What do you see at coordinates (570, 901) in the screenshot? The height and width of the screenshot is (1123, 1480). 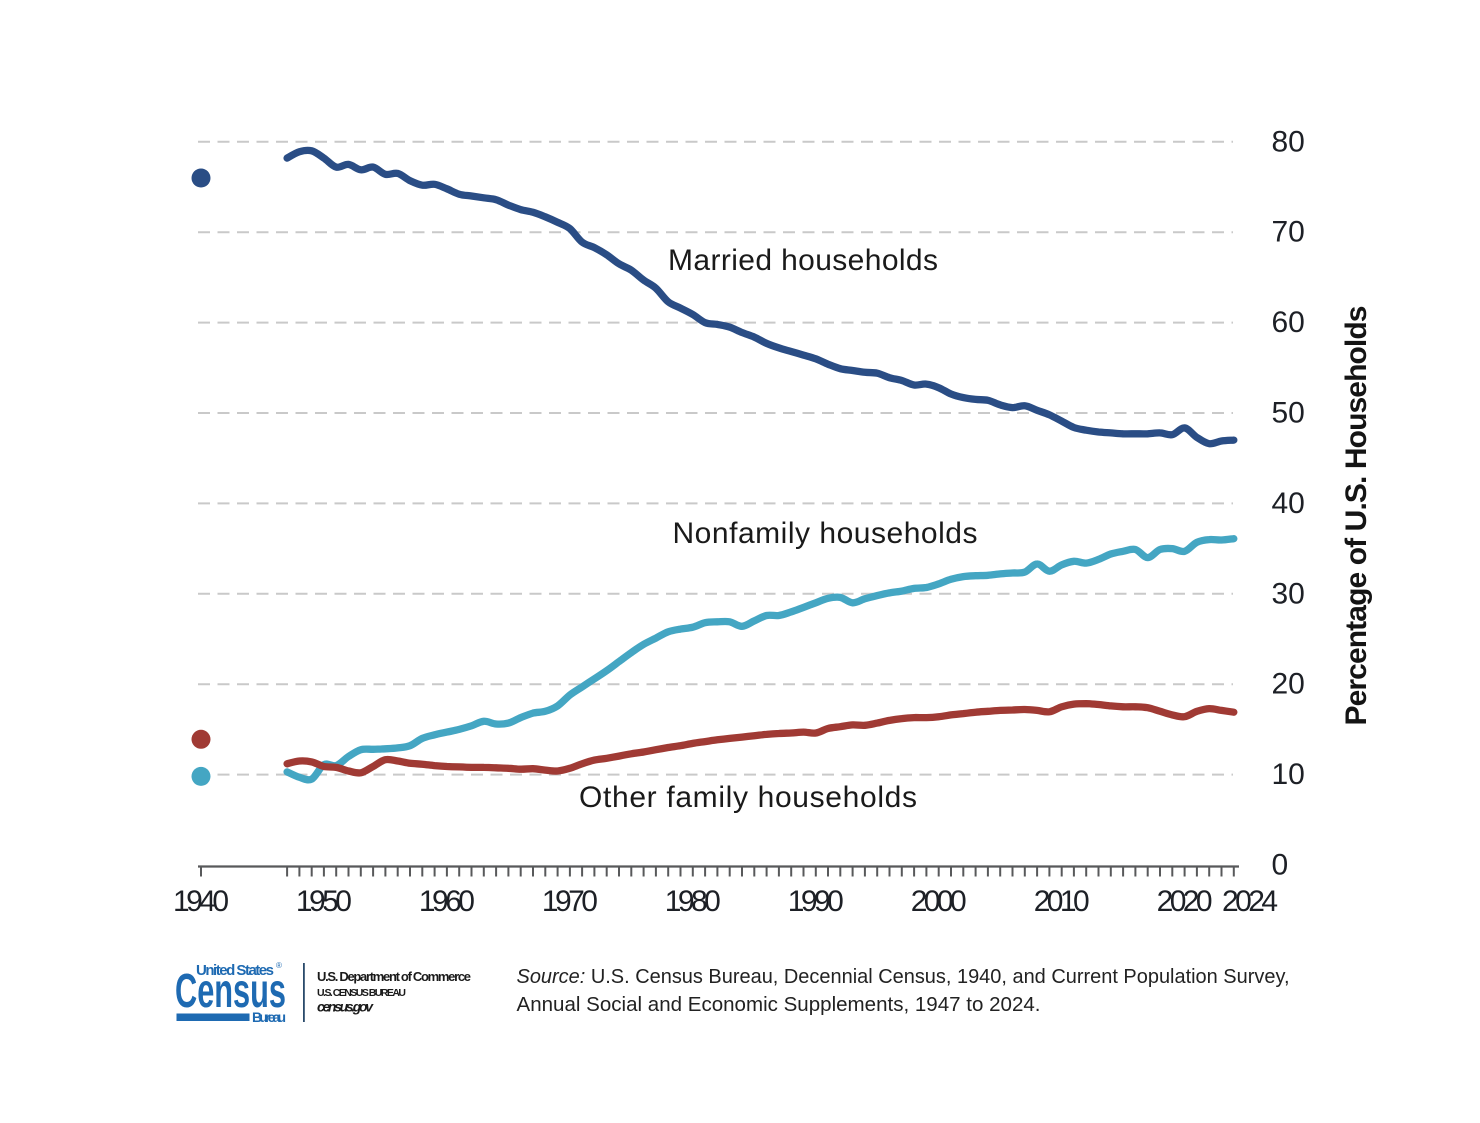 I see `svg-text: 1970` at bounding box center [570, 901].